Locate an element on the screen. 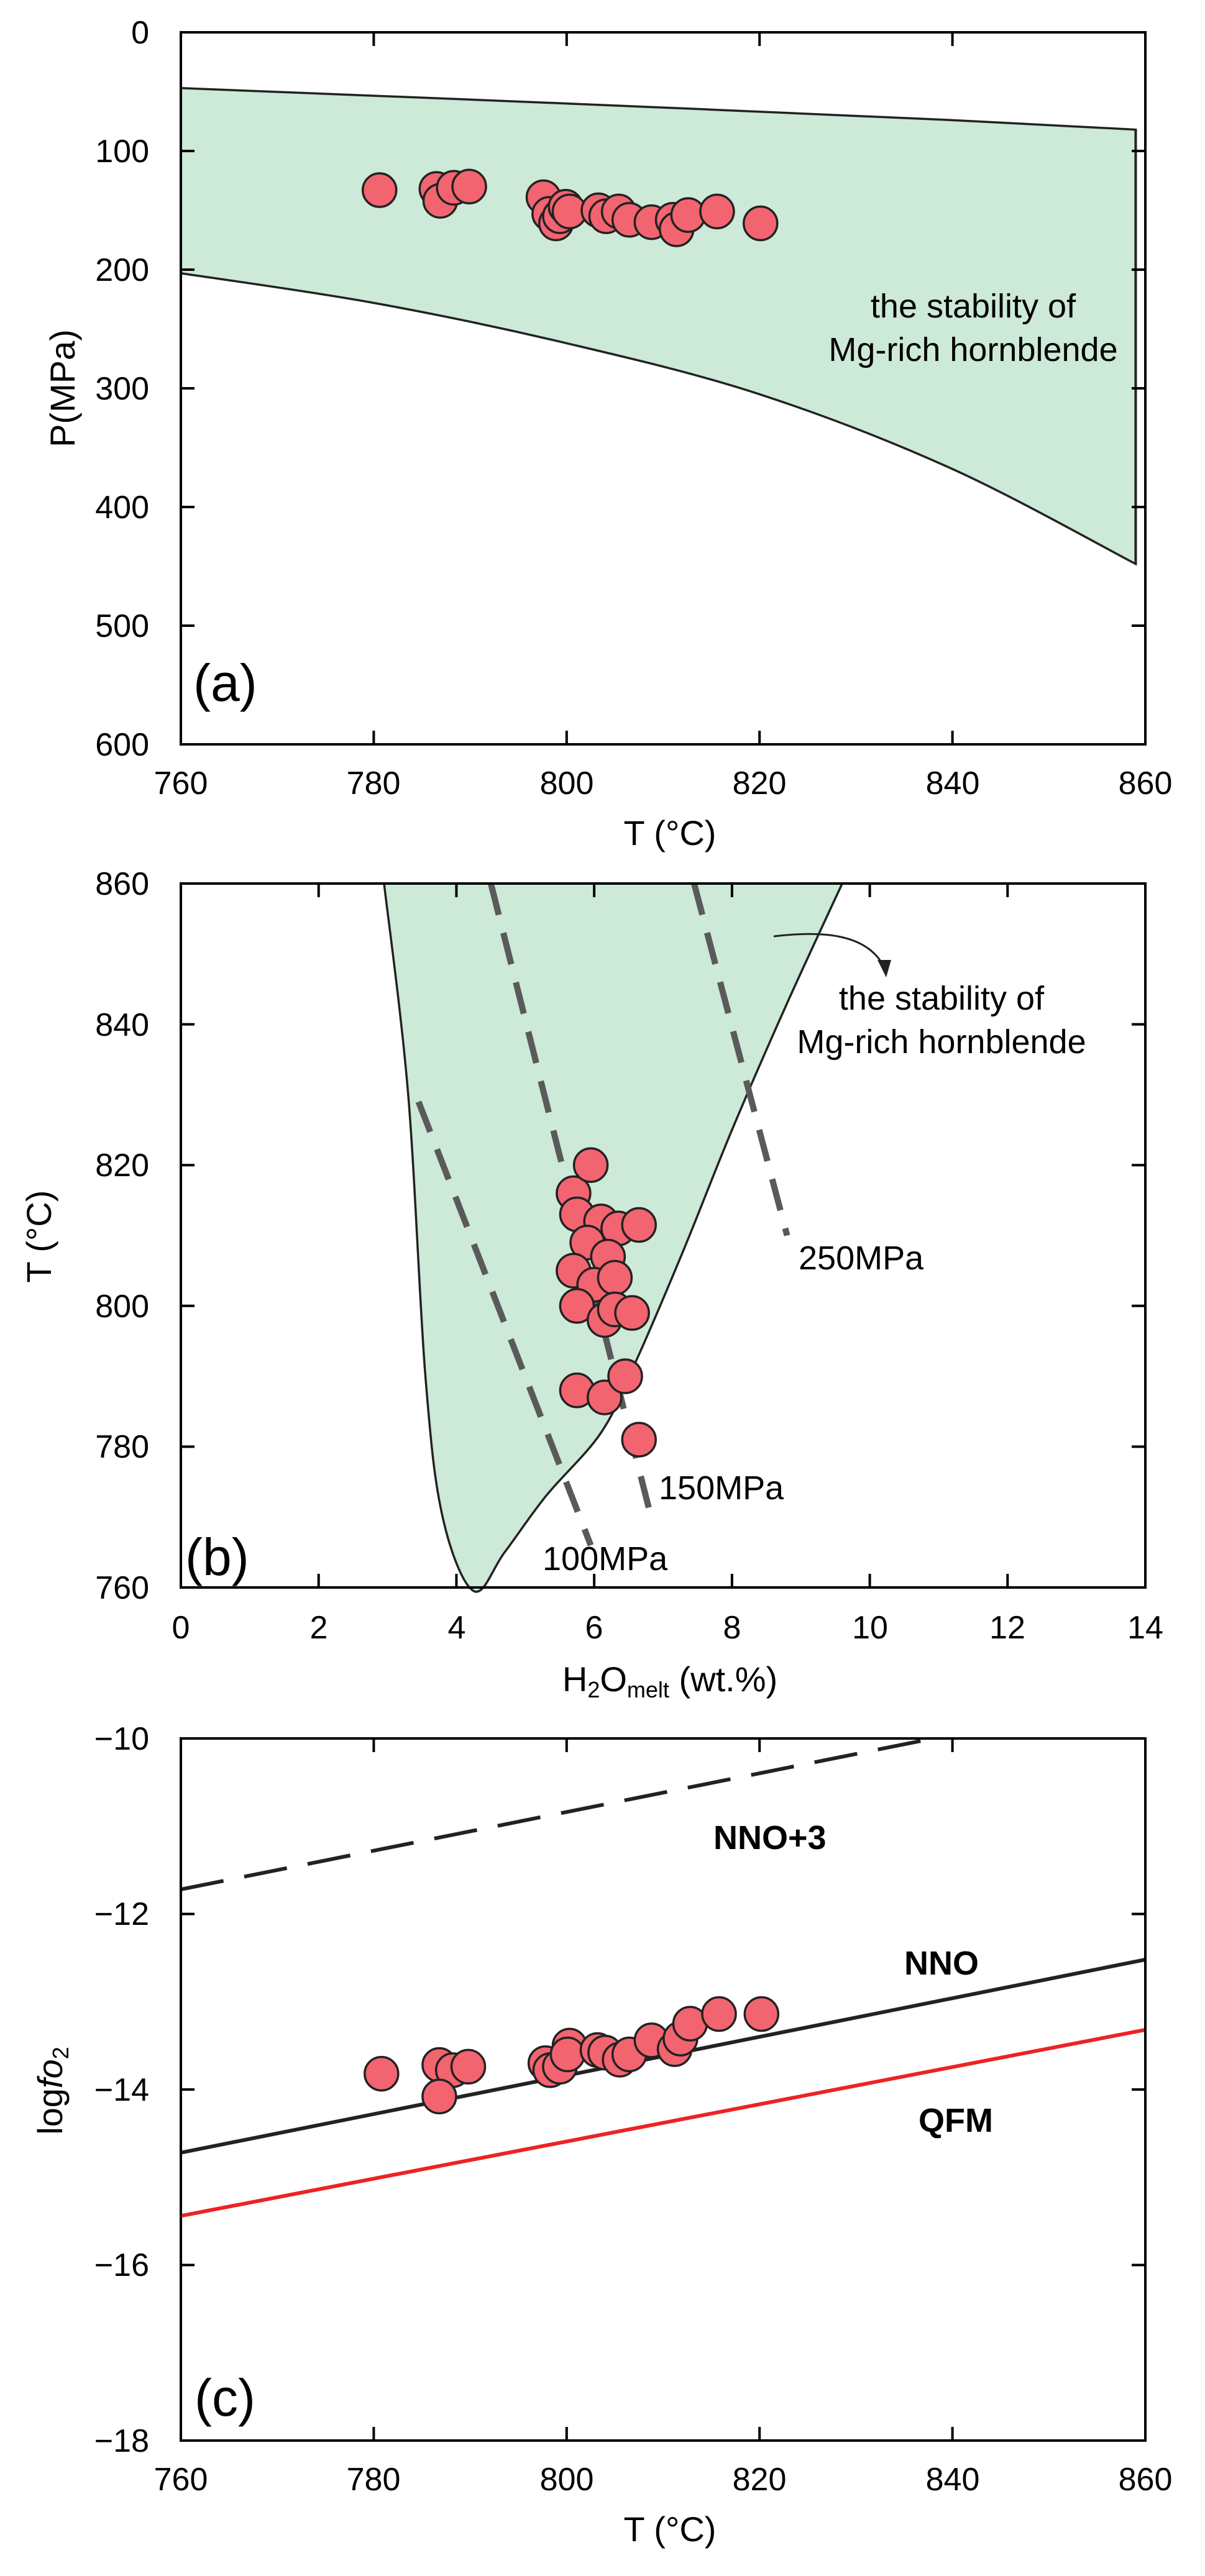 This screenshot has height=2576, width=1205. panel-label-c: (c) is located at coordinates (225, 2397).